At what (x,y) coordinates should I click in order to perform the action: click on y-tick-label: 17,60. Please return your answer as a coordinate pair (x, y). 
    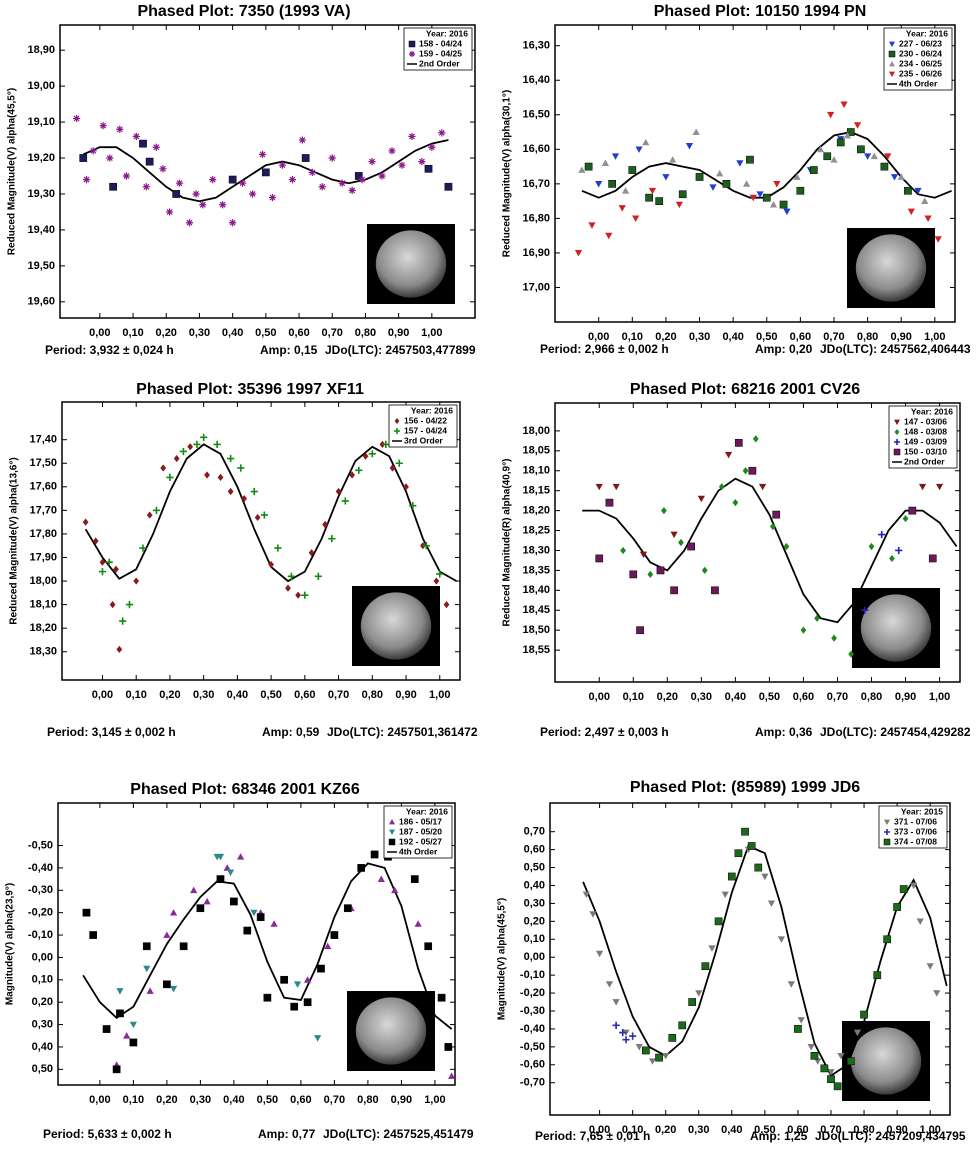
    Looking at the image, I should click on (43, 487).